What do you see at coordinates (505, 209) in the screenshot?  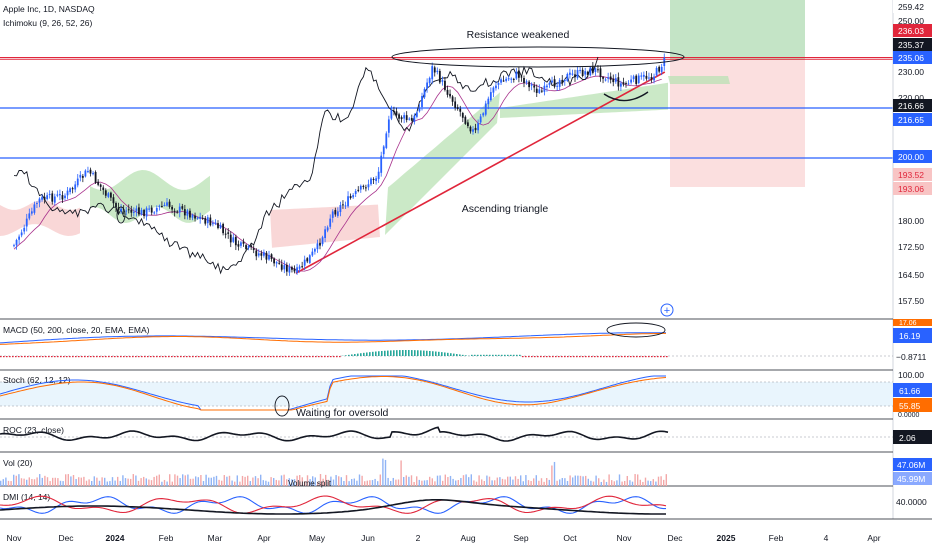 I see `annotation-ascending-triangle: Ascending triangle` at bounding box center [505, 209].